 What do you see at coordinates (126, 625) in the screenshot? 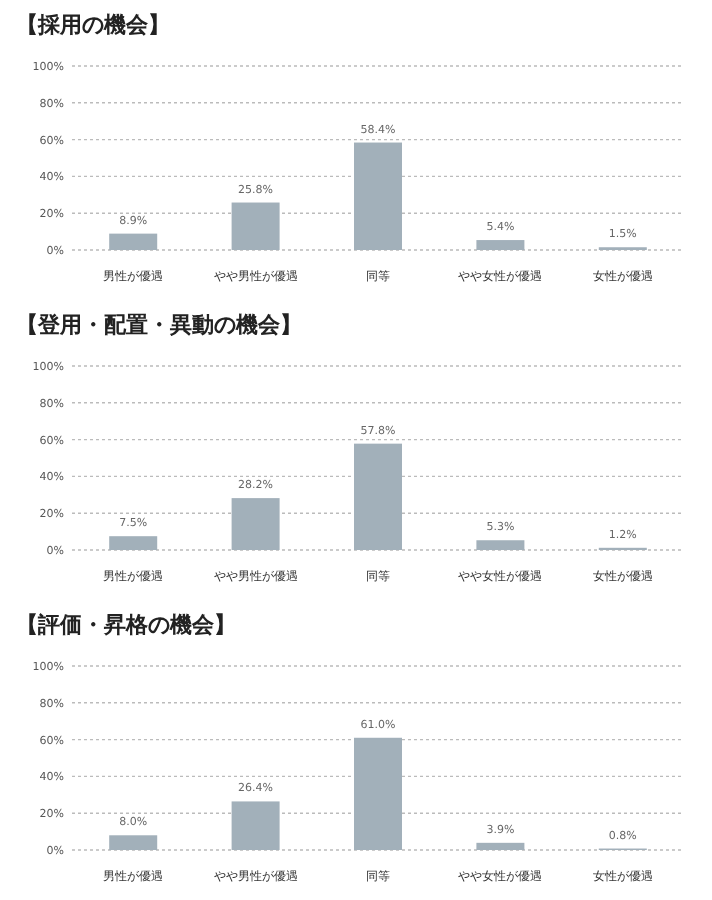
I see `chart-title: 【評価・昇格の機会】` at bounding box center [126, 625].